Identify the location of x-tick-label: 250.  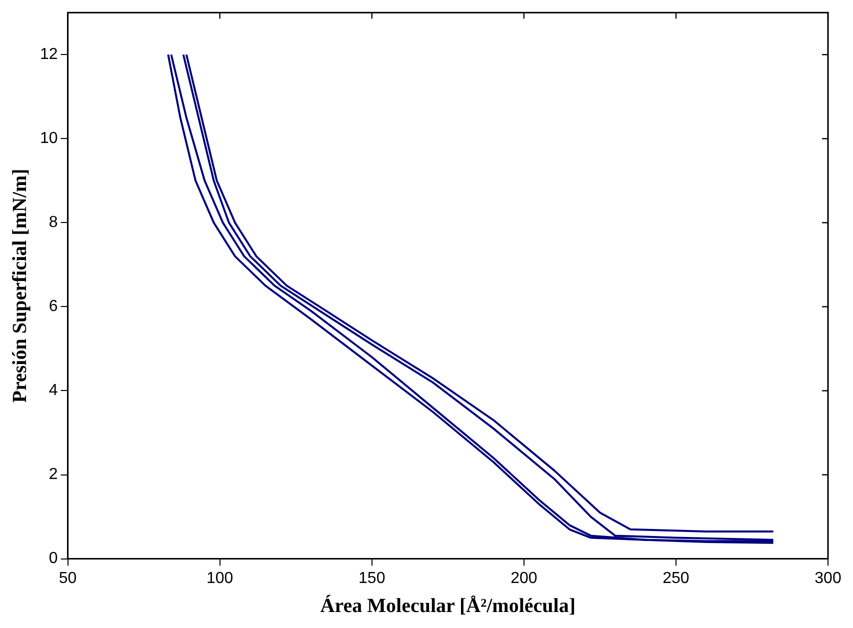
(676, 578).